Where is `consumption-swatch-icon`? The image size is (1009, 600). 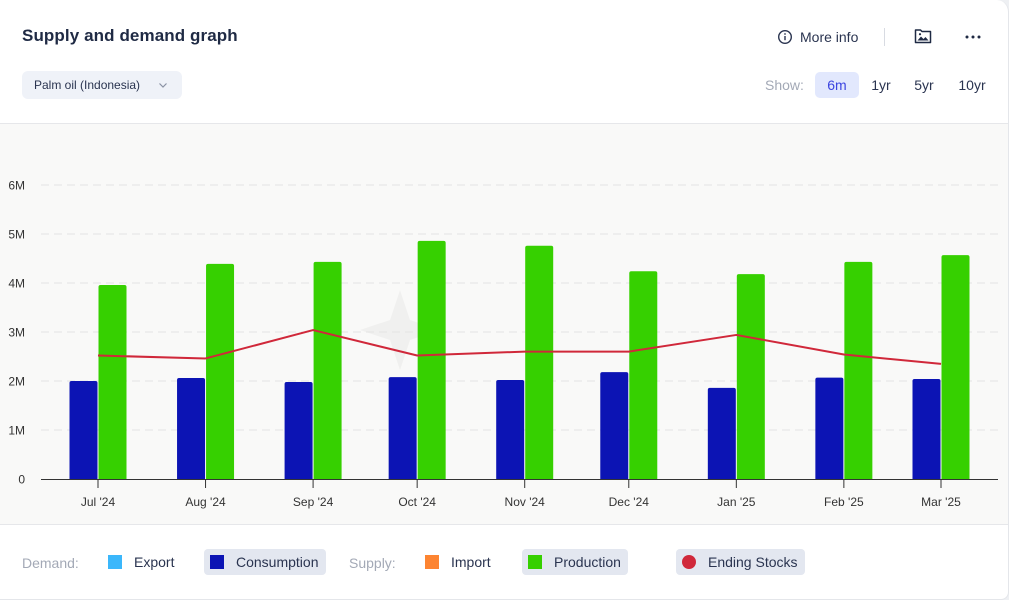
consumption-swatch-icon is located at coordinates (217, 562).